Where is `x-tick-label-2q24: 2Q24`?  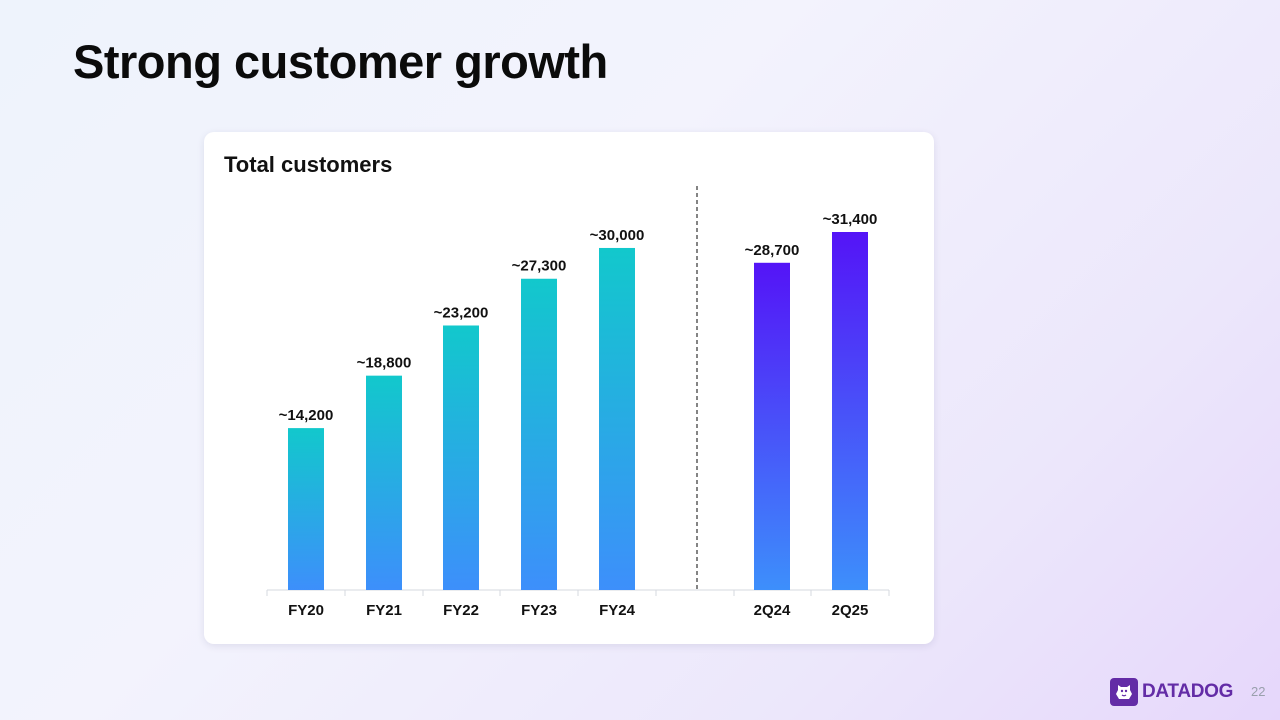
x-tick-label-2q24: 2Q24 is located at coordinates (772, 610).